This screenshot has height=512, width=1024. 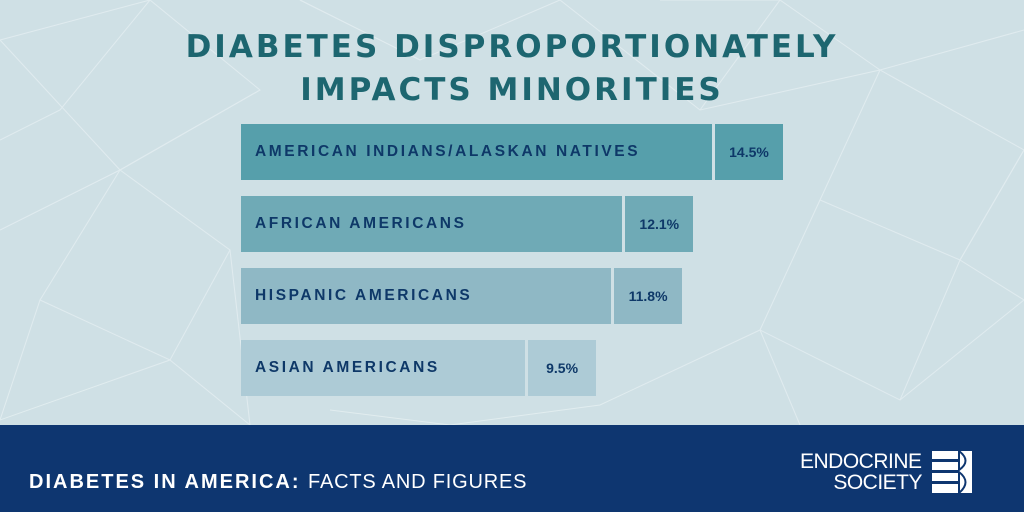 What do you see at coordinates (861, 461) in the screenshot?
I see `logo-line-1: ENDOCRINE` at bounding box center [861, 461].